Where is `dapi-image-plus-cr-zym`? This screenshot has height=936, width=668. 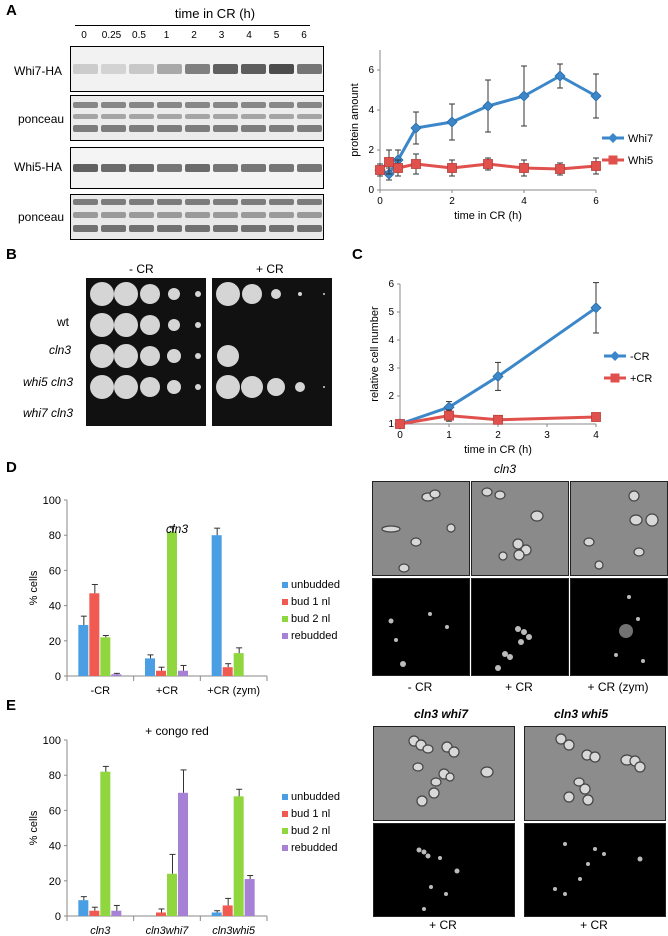 dapi-image-plus-cr-zym is located at coordinates (619, 627).